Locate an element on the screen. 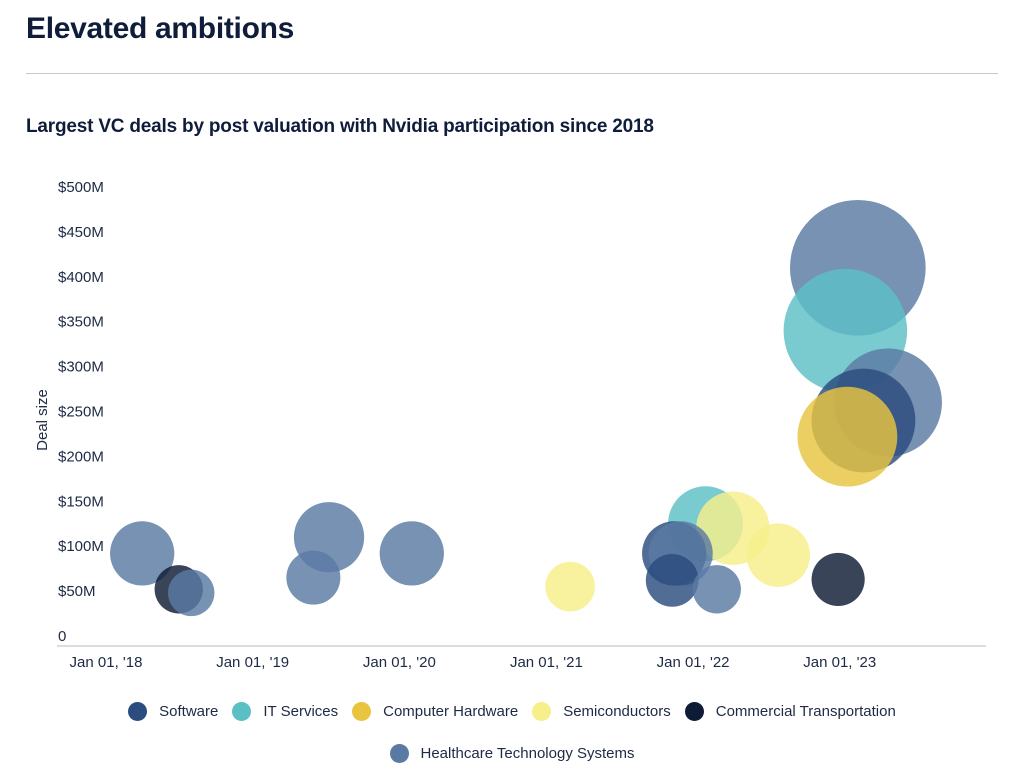  y-tick-label: $350M is located at coordinates (81, 322).